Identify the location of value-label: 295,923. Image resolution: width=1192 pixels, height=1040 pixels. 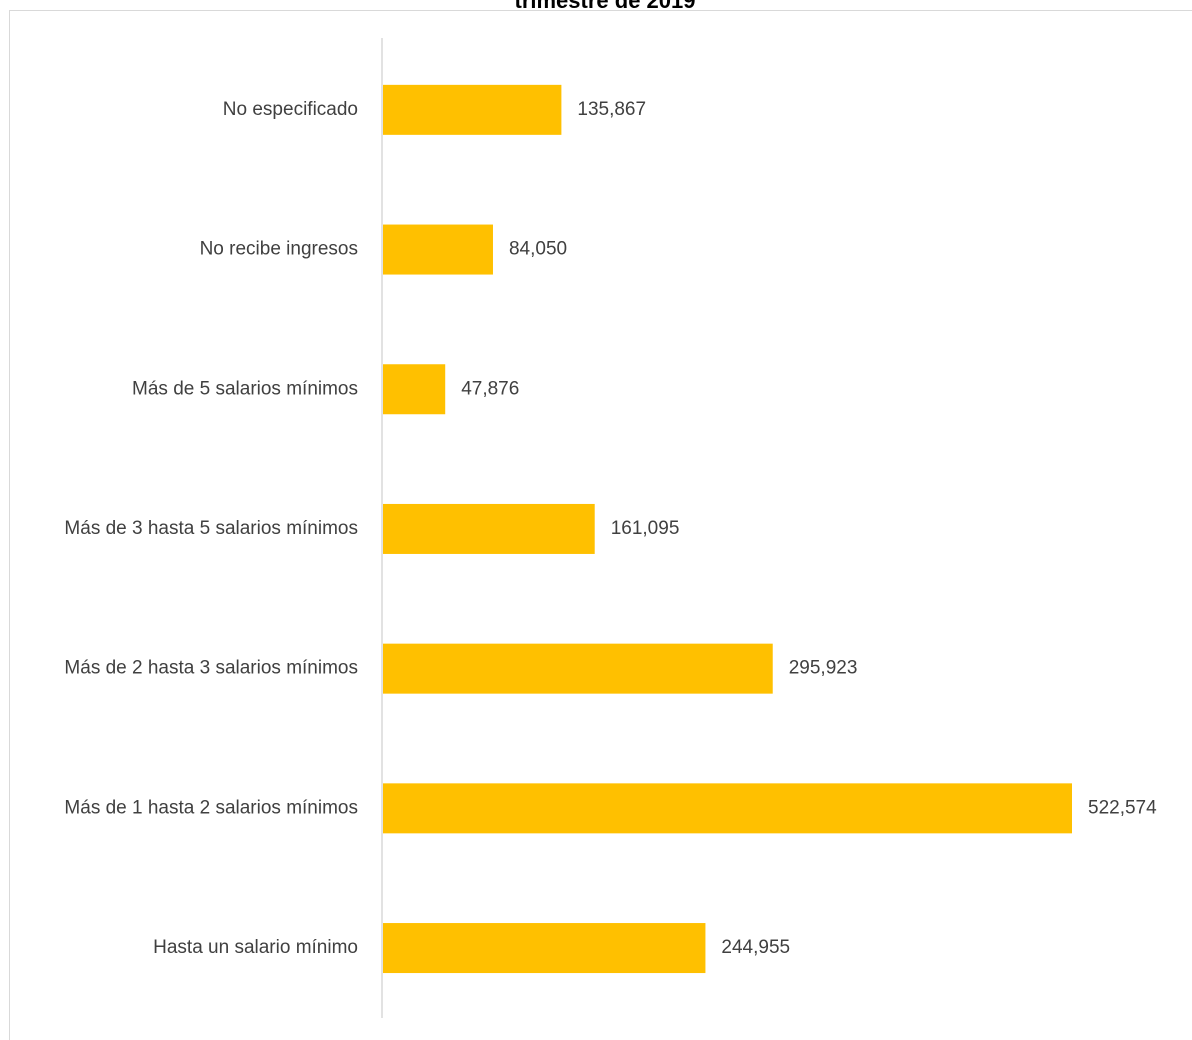
(823, 668).